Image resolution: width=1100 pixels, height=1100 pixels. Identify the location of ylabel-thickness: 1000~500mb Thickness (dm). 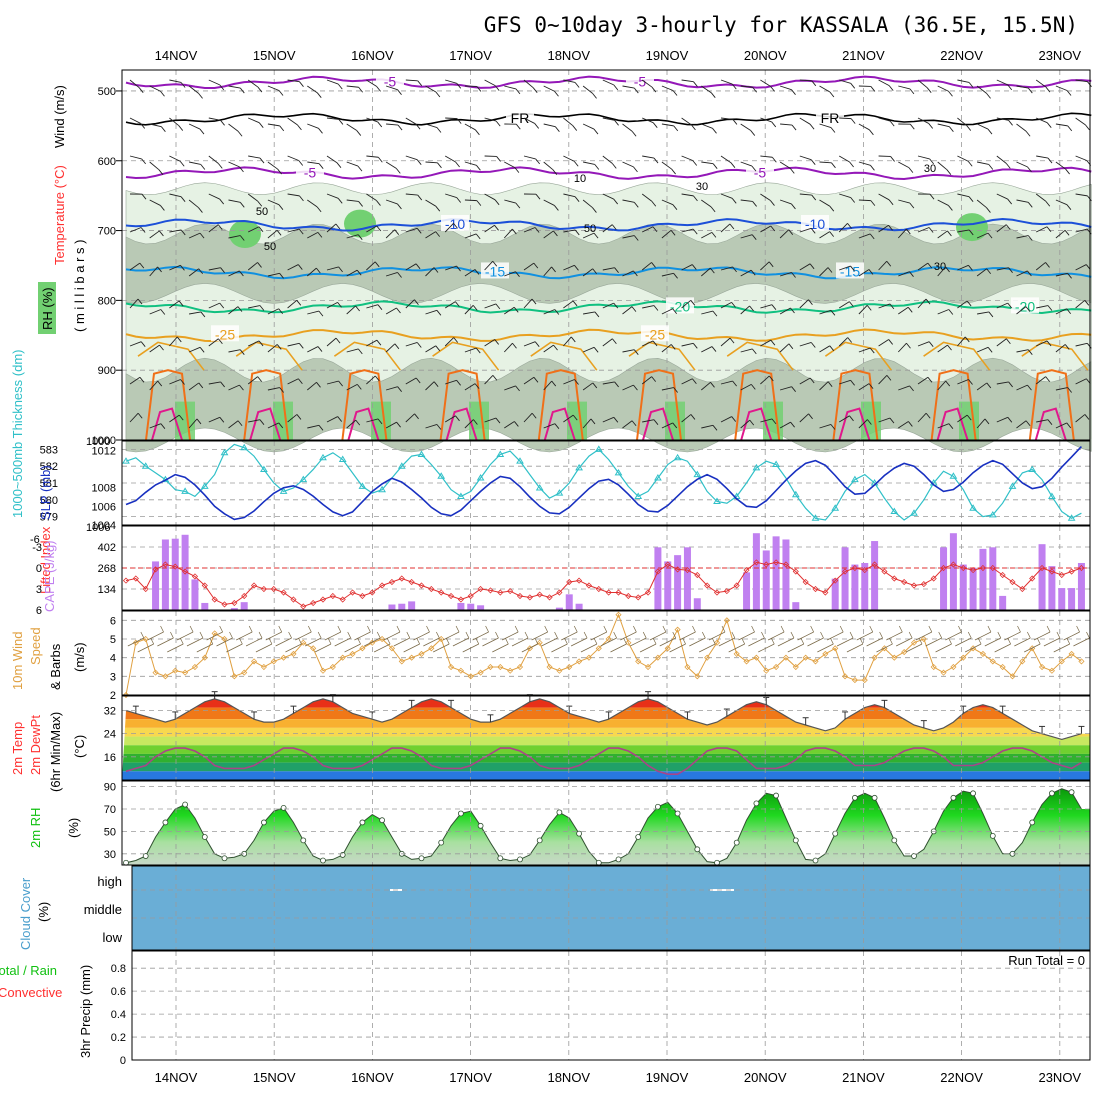
(17, 434).